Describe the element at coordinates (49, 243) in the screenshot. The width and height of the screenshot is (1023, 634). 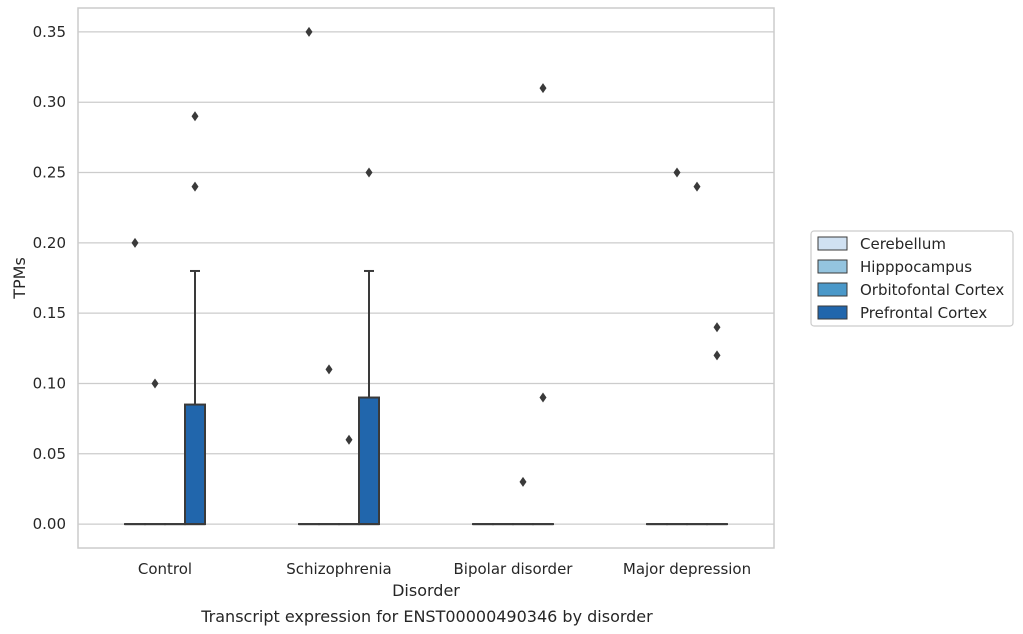
I see `y-tick-label: 0.20` at that location.